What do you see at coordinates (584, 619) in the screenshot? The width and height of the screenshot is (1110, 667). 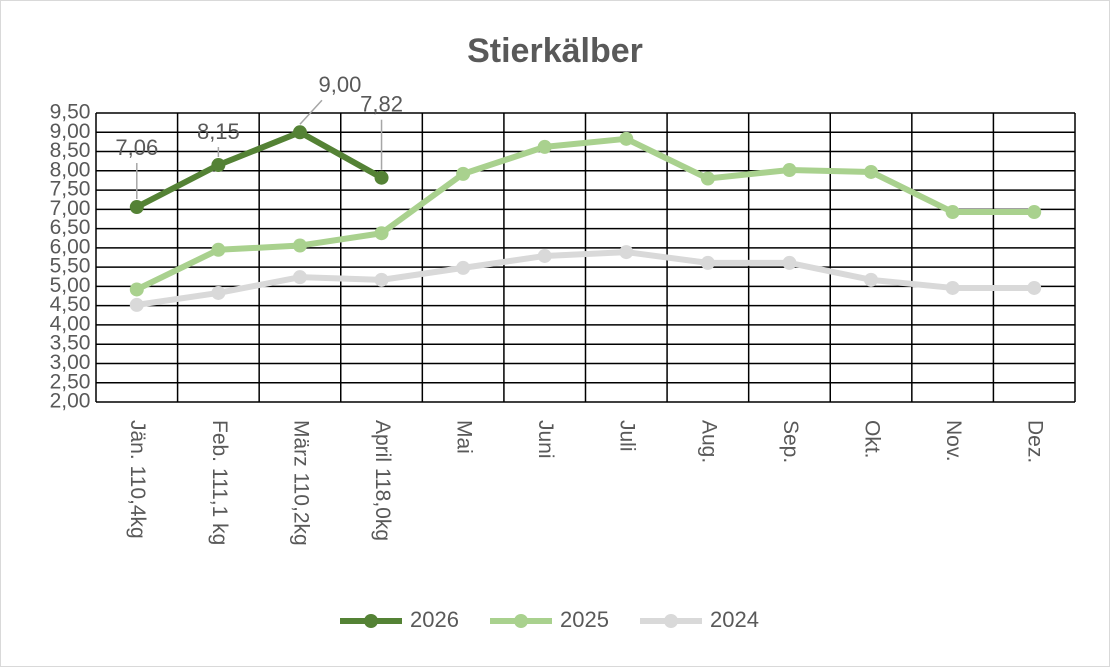 I see `legend-label: 2025` at bounding box center [584, 619].